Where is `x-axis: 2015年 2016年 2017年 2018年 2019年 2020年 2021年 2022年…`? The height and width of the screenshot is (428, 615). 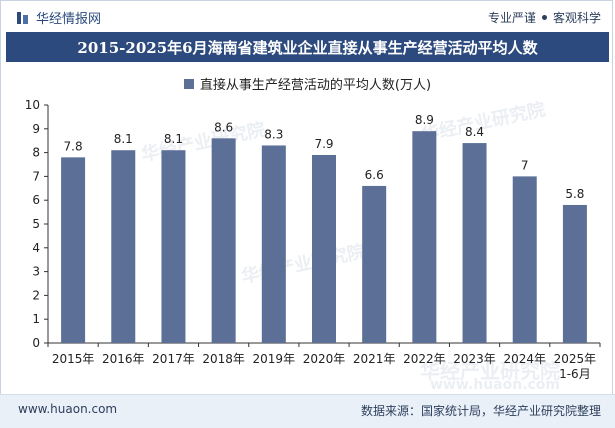
x-axis: 2015年 2016年 2017年 2018年 2019年 2020年 2021年 2022年… is located at coordinates (324, 361).